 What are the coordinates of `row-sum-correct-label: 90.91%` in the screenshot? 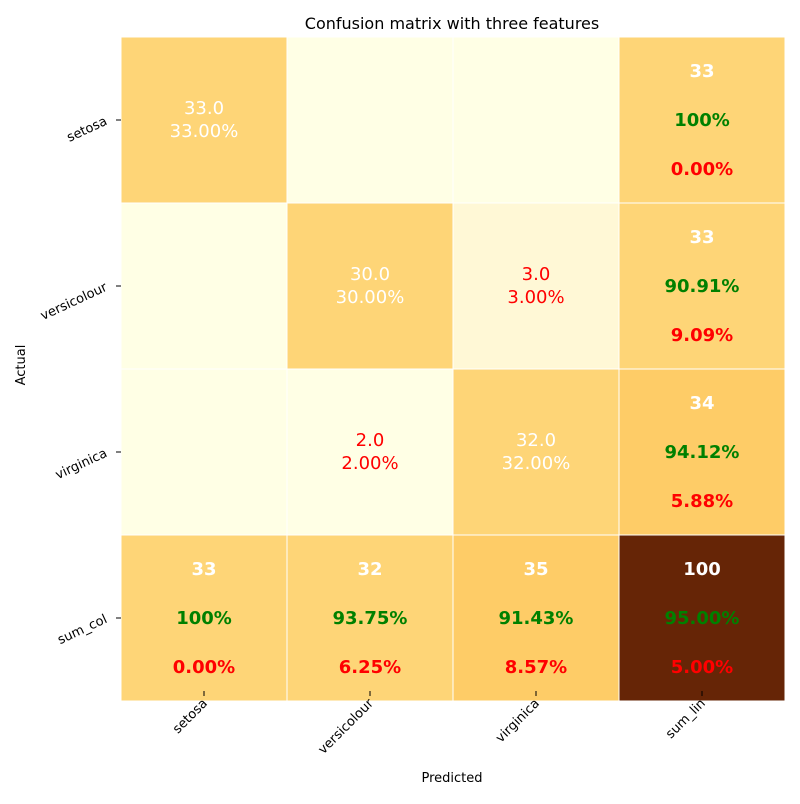 It's located at (702, 286).